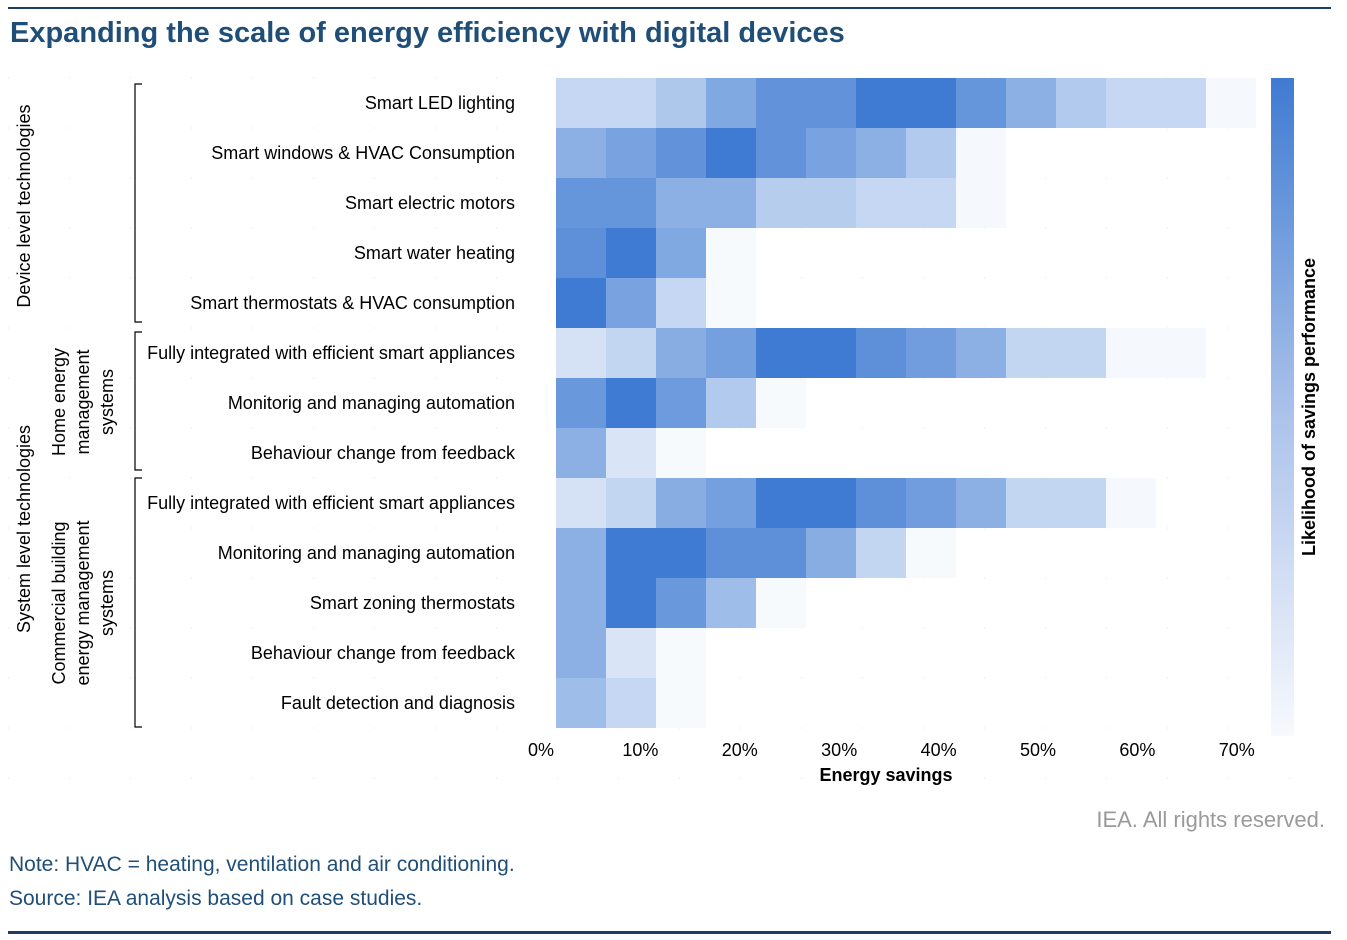 The width and height of the screenshot is (1347, 940). Describe the element at coordinates (412, 603) in the screenshot. I see `row-label: Smart zoning thermostats` at that location.